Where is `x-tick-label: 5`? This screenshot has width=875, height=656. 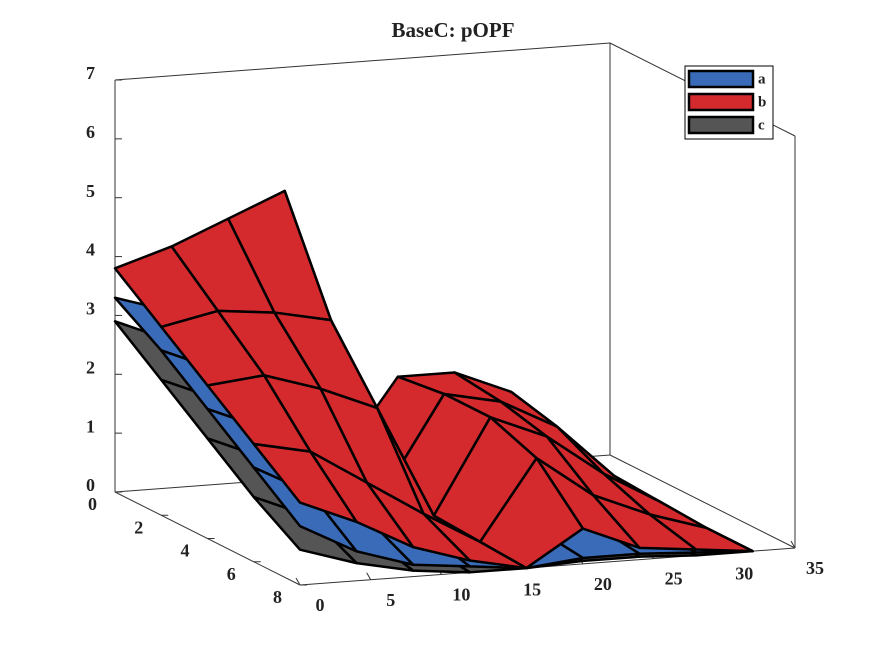 x-tick-label: 5 is located at coordinates (390, 600).